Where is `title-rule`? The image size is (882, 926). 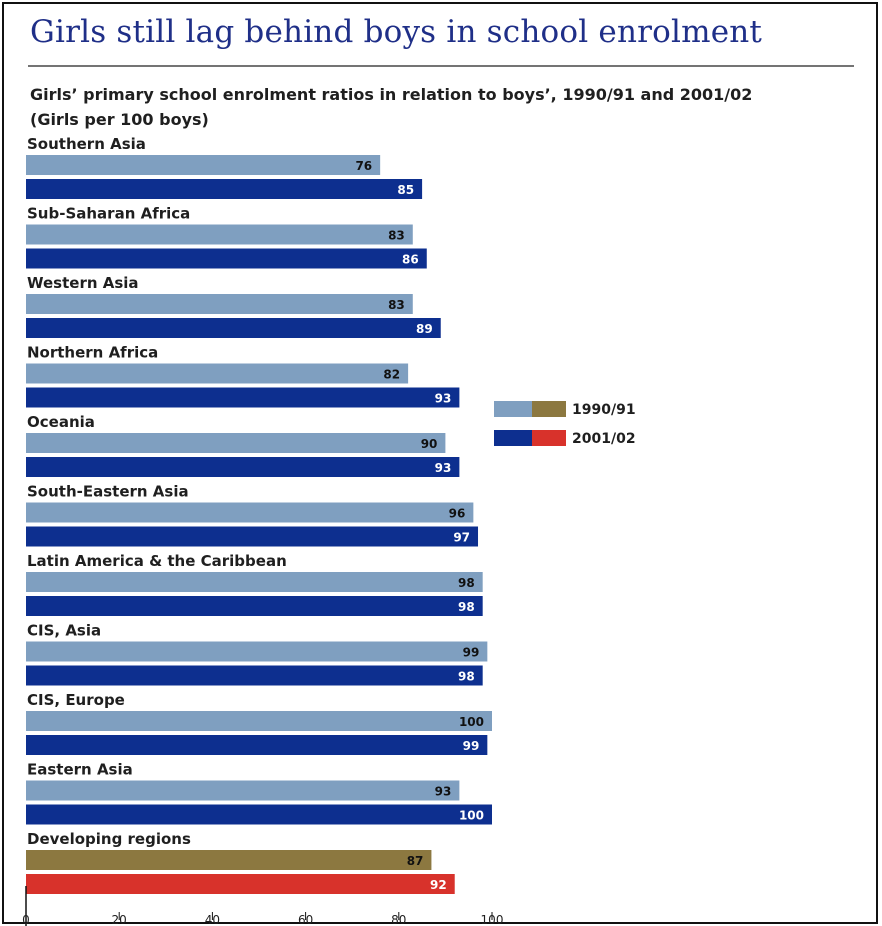 title-rule is located at coordinates (441, 66).